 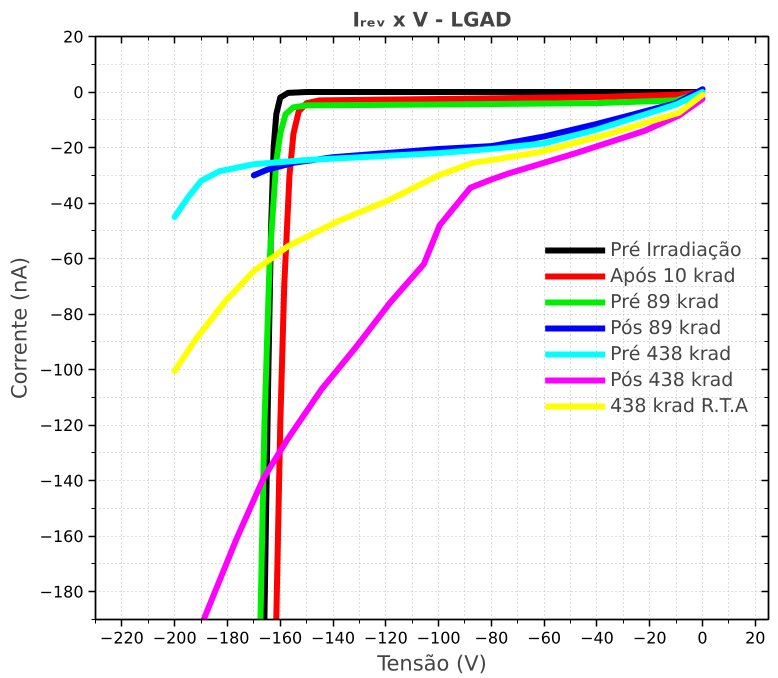 What do you see at coordinates (20, 328) in the screenshot?
I see `y-axis-title: Corrente (nA)` at bounding box center [20, 328].